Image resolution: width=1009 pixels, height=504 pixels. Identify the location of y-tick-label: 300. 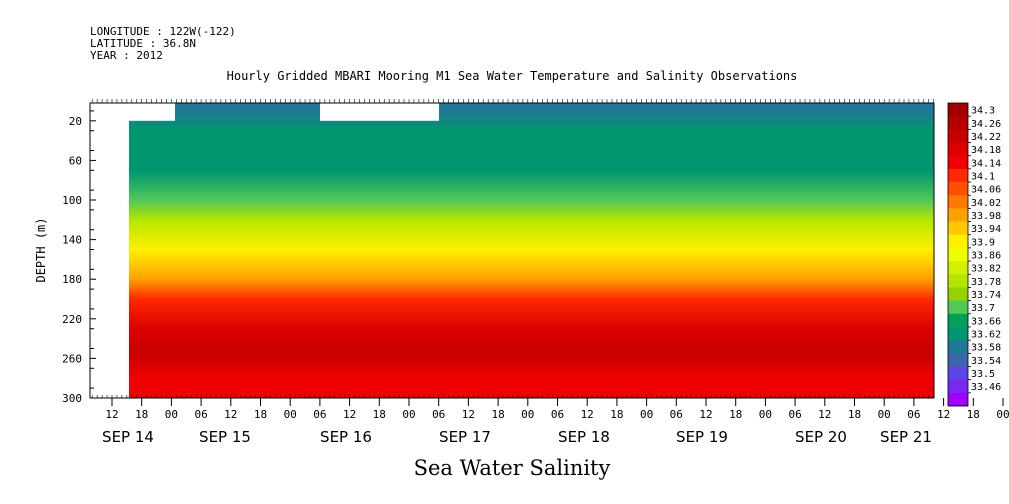
(72, 398).